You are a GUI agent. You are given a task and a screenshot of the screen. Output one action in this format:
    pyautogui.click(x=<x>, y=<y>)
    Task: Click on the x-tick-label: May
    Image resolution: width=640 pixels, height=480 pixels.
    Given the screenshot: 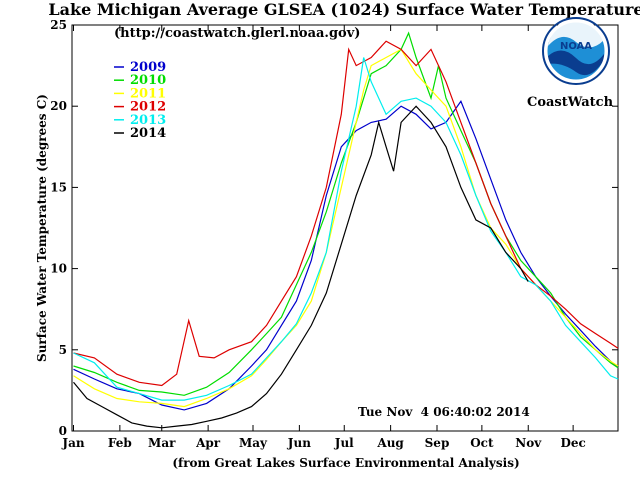 What is the action you would take?
    pyautogui.click(x=253, y=443)
    